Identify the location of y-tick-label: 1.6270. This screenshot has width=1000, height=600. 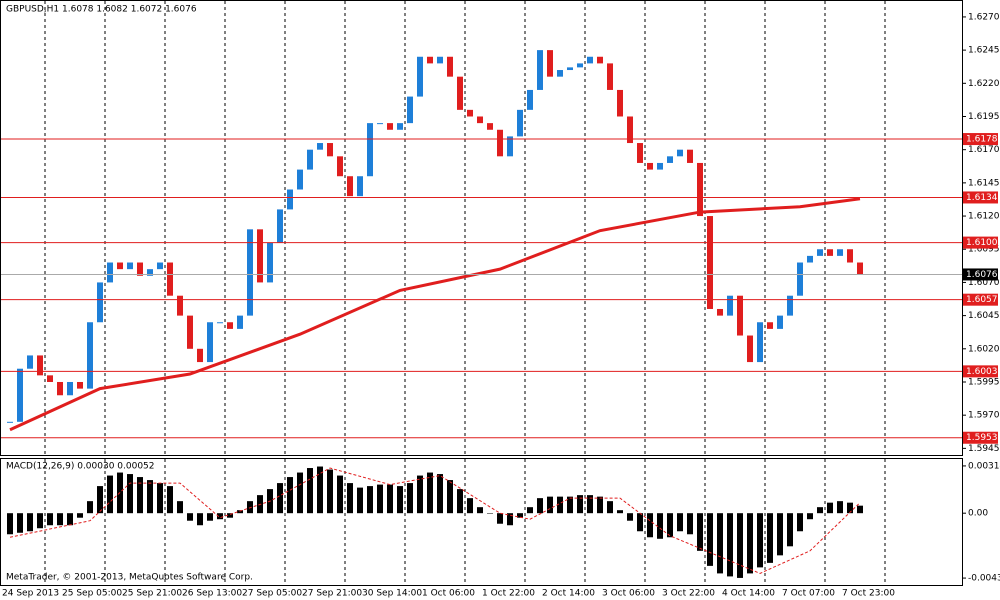
(984, 17).